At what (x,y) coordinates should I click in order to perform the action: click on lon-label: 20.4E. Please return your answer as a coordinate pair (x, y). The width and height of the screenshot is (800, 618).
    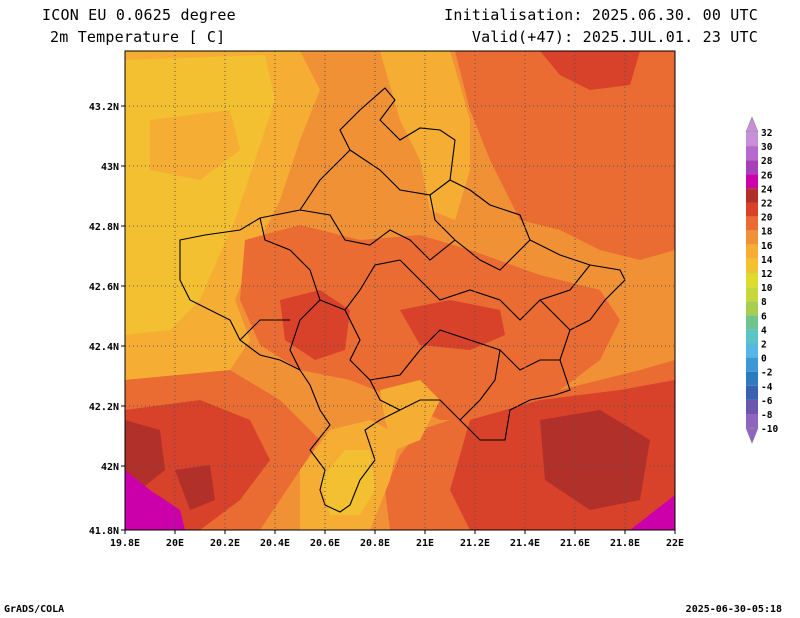
    Looking at the image, I should click on (275, 543).